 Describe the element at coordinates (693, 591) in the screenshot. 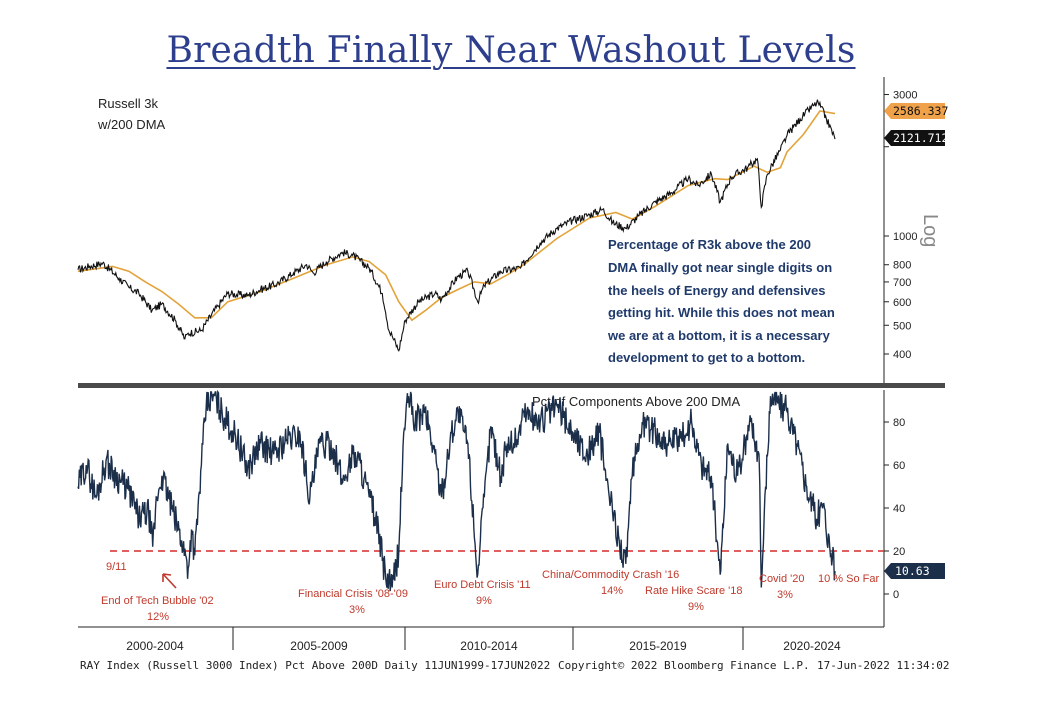

I see `annotation-rate-hike: Rate Hike Scare '18` at that location.